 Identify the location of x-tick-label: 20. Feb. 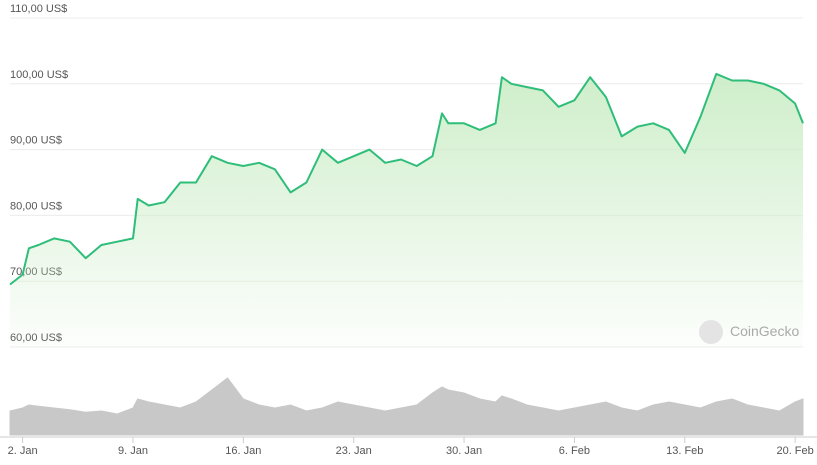
(794, 451).